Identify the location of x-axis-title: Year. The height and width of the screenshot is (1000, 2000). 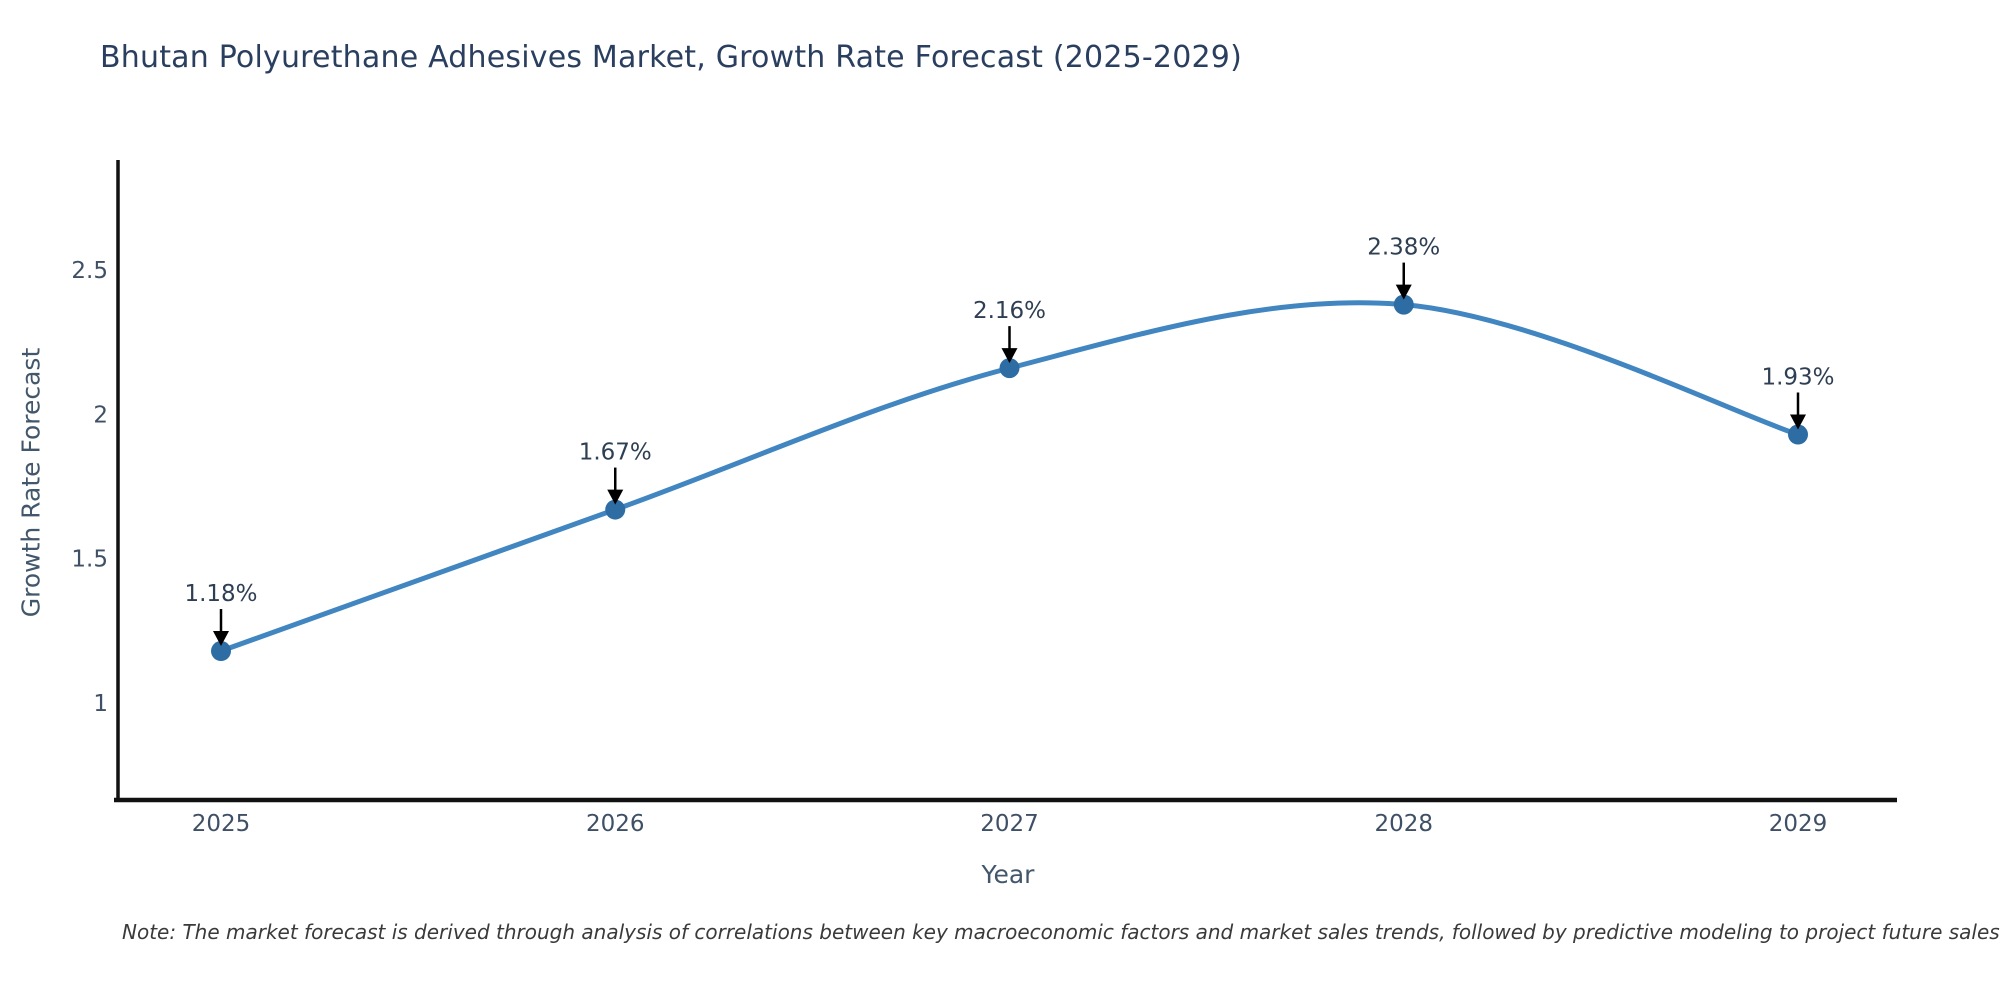
(1008, 874).